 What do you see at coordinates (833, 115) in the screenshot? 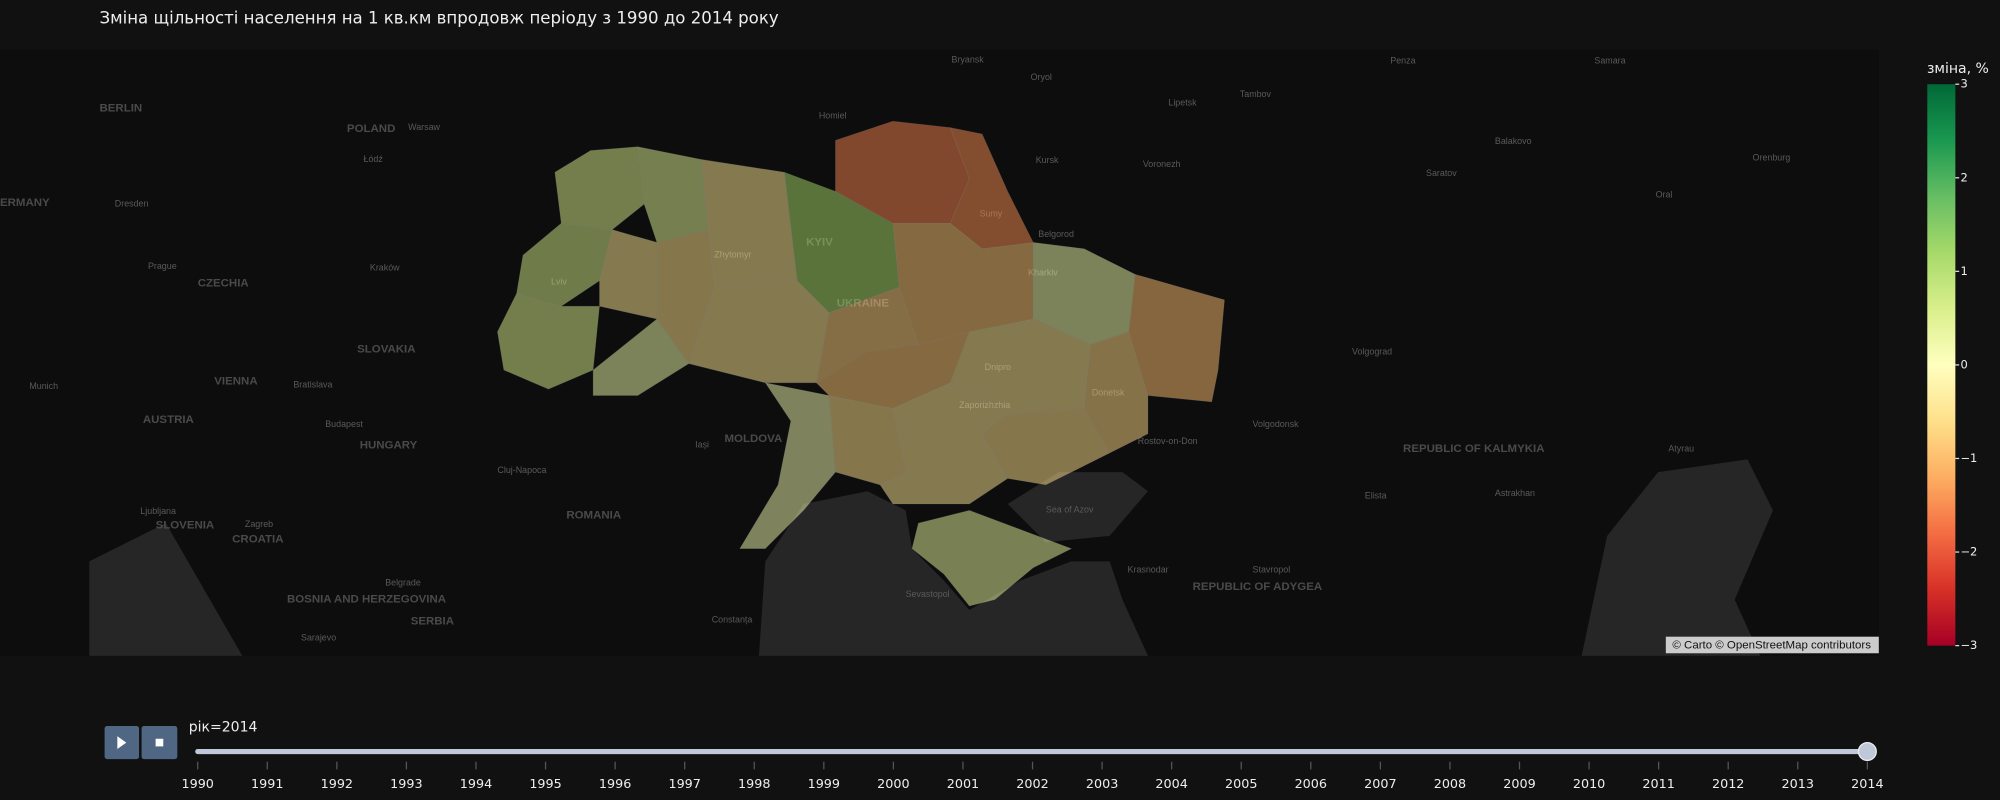
I see `map-label: Homiel` at bounding box center [833, 115].